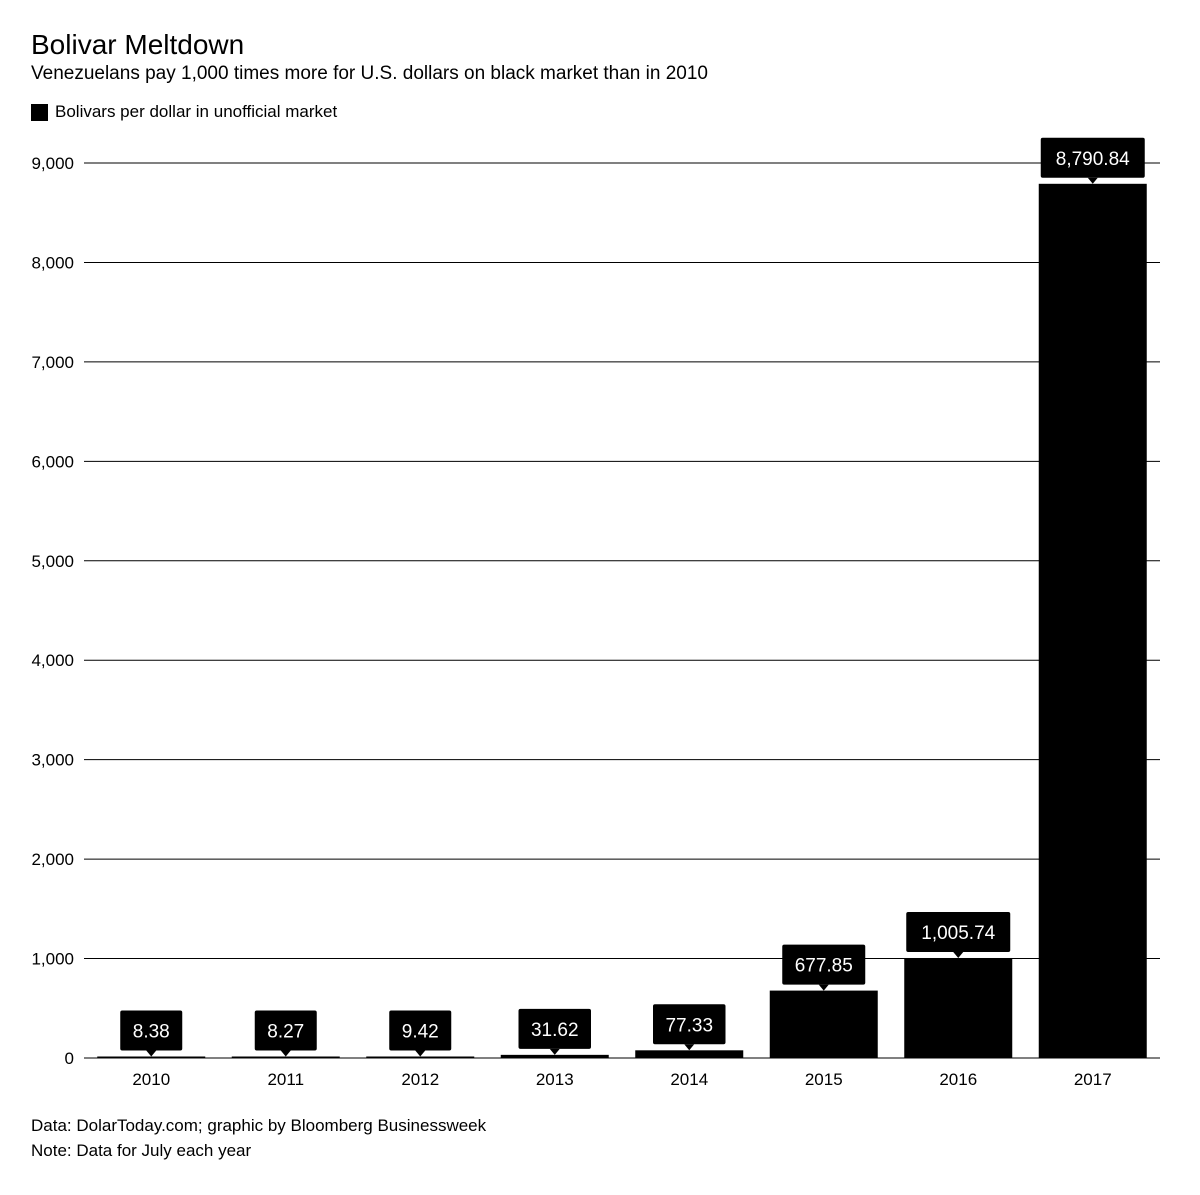 The width and height of the screenshot is (1200, 1195). What do you see at coordinates (420, 1079) in the screenshot?
I see `x-tick-label: 2012` at bounding box center [420, 1079].